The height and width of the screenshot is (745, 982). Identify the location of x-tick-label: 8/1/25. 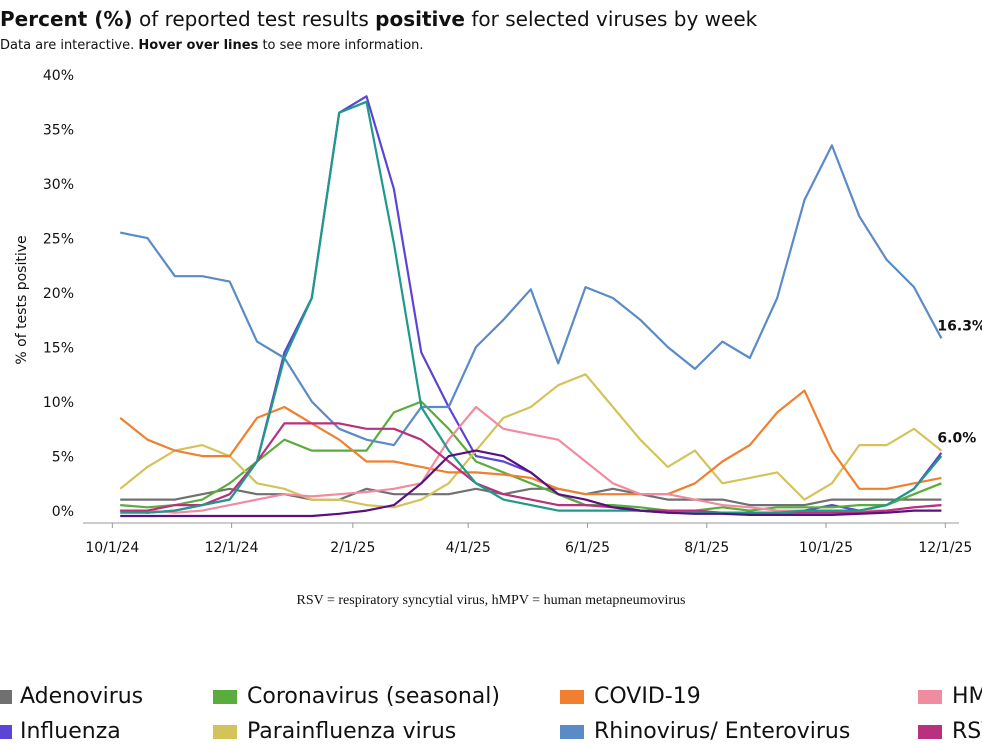
(706, 548).